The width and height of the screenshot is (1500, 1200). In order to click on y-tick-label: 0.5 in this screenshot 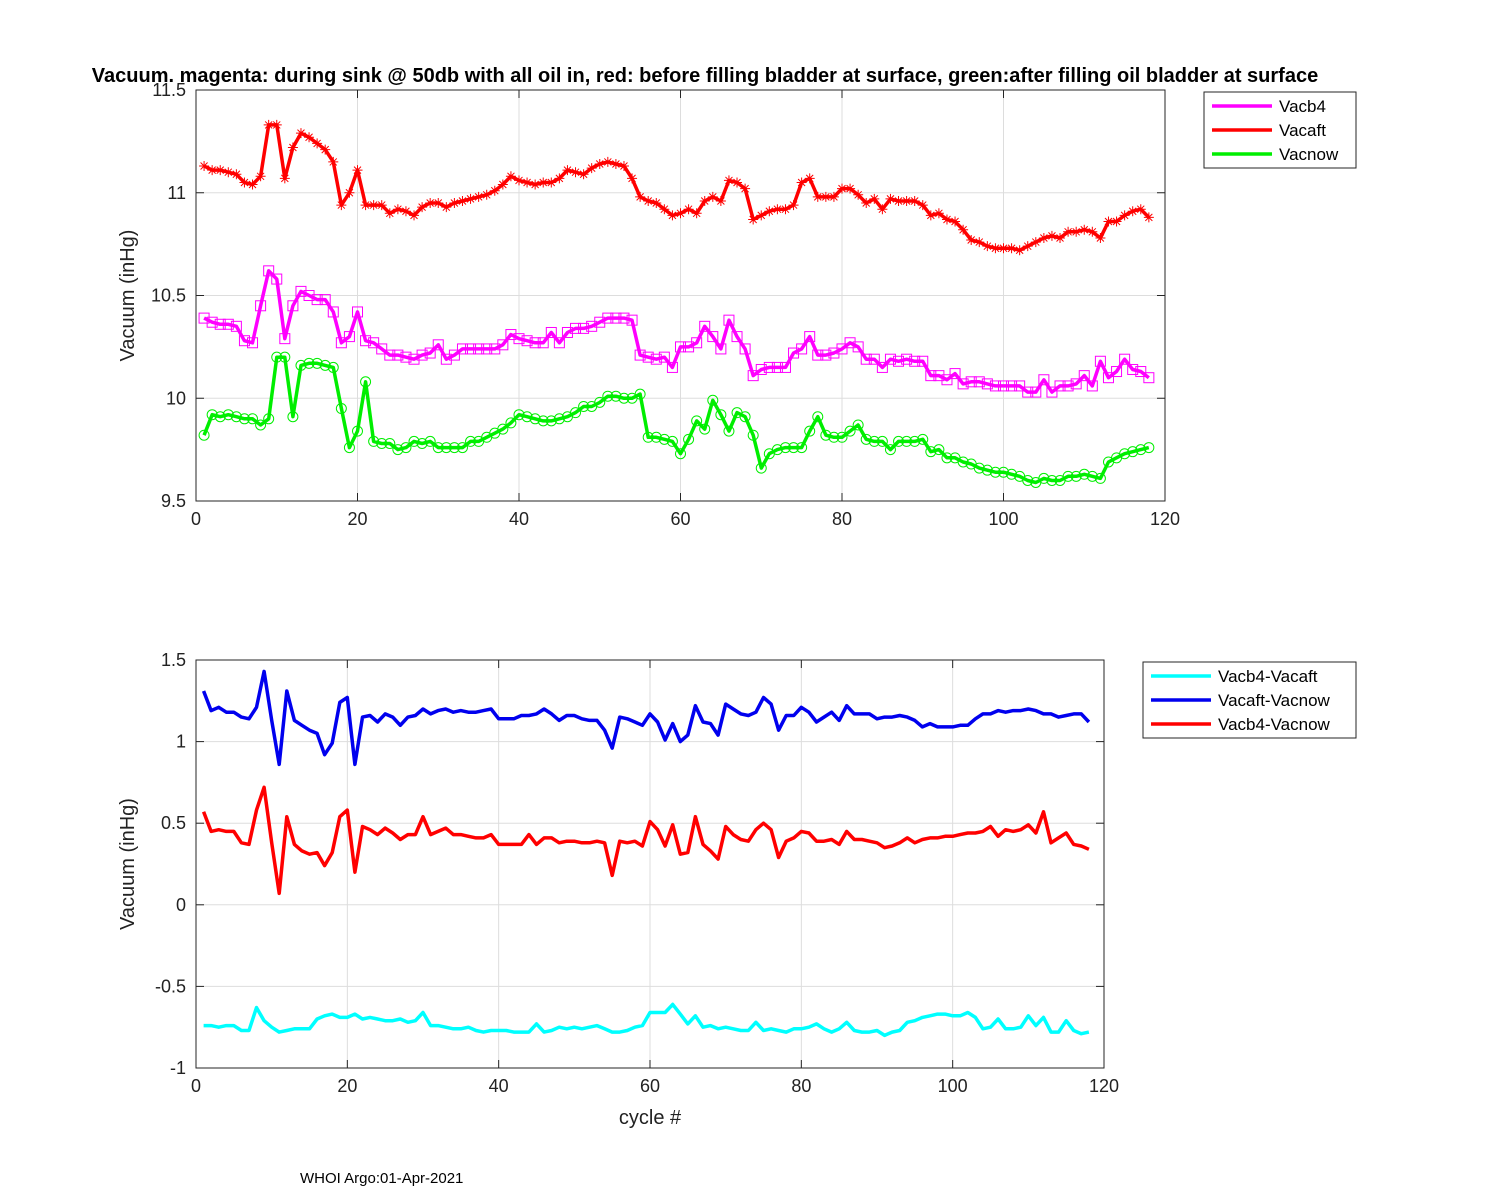, I will do `click(173, 823)`.